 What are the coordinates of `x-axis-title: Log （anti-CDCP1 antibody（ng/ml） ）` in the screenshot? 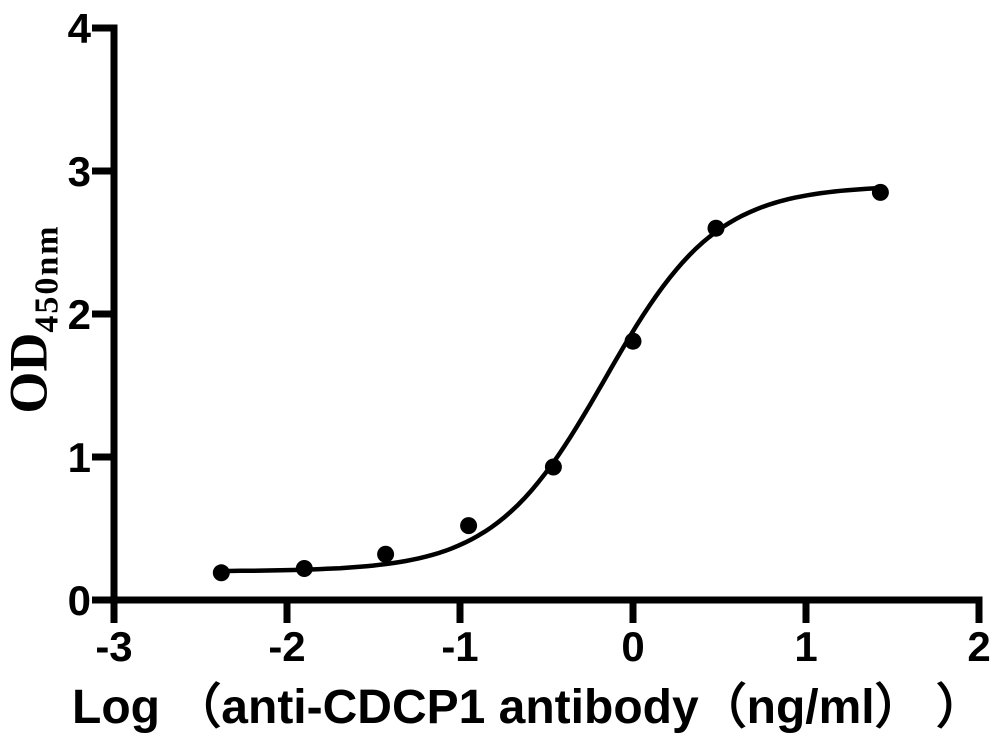 It's located at (528, 707).